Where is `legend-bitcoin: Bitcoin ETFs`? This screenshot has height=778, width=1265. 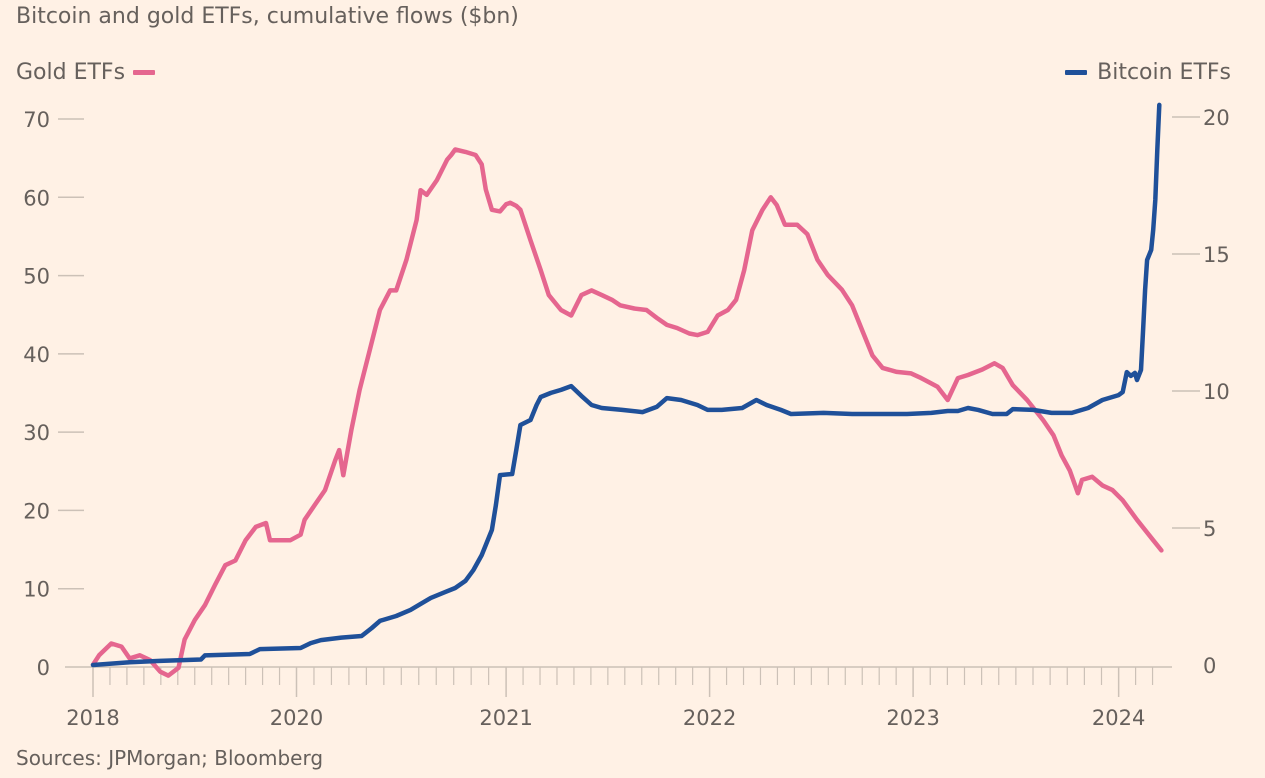 legend-bitcoin: Bitcoin ETFs is located at coordinates (1148, 72).